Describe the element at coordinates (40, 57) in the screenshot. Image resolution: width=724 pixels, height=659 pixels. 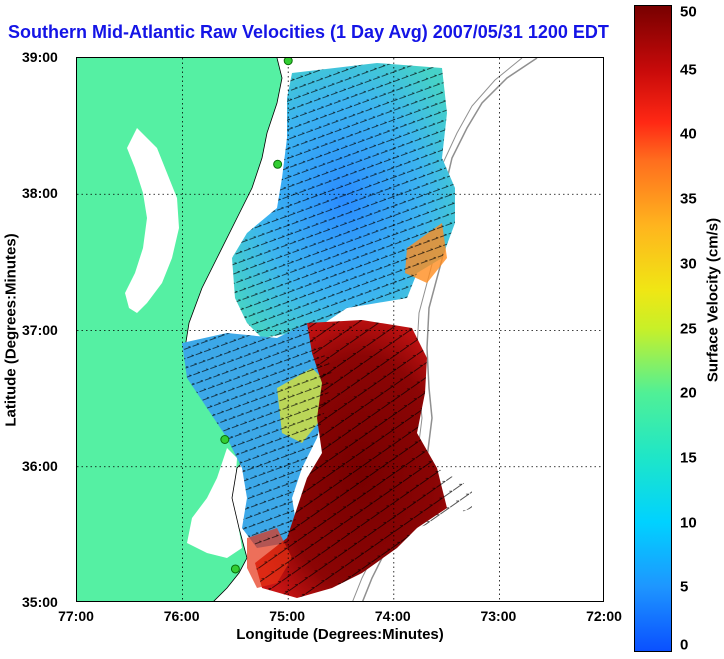
I see `y-tick-label: 39:00` at that location.